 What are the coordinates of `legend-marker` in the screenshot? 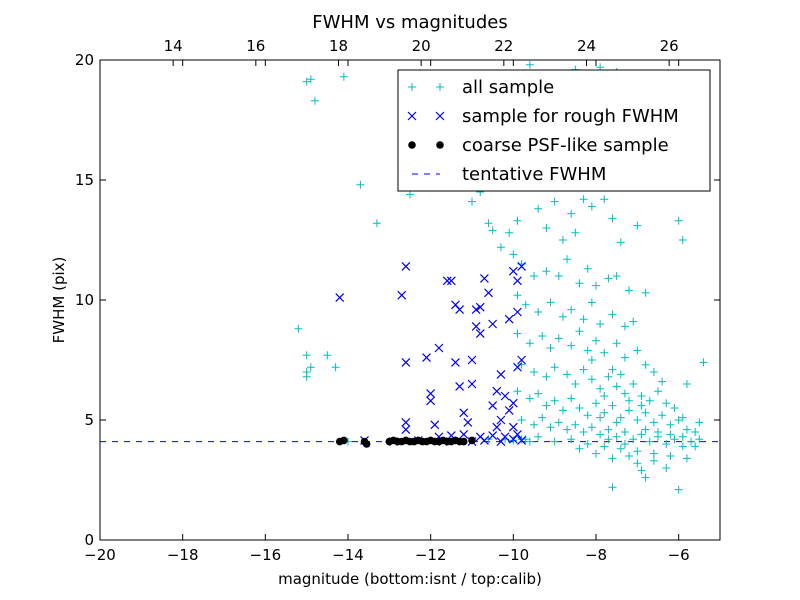 It's located at (412, 145).